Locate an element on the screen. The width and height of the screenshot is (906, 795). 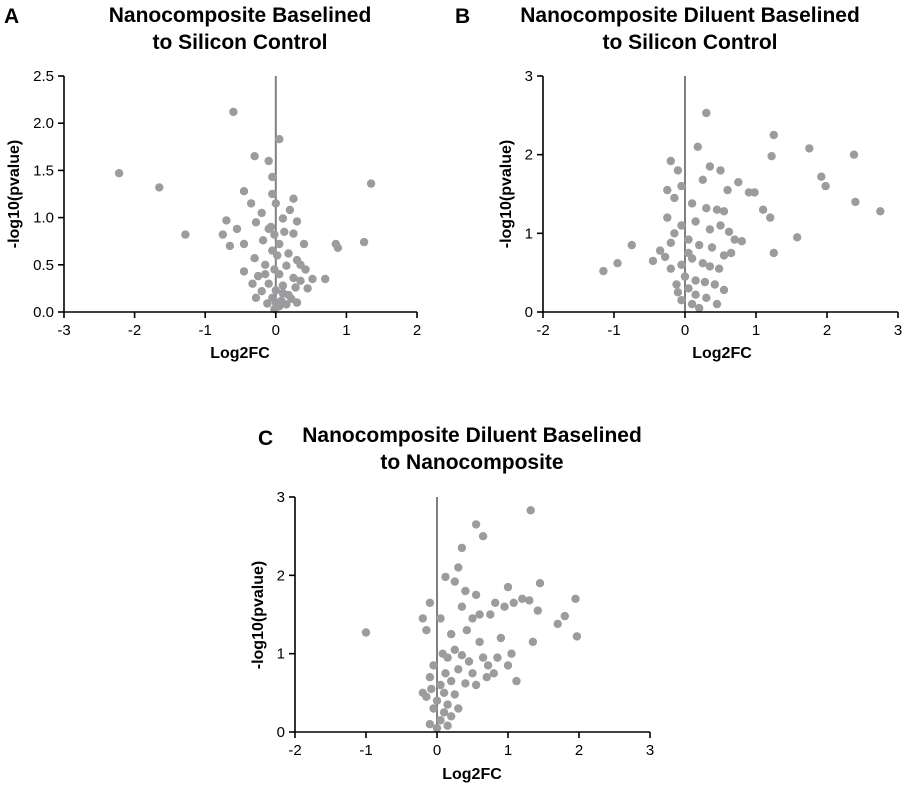
panel-c-plot: -2 -1 0 1 2 3 0 1 2 3 is located at coordinates (466, 624).